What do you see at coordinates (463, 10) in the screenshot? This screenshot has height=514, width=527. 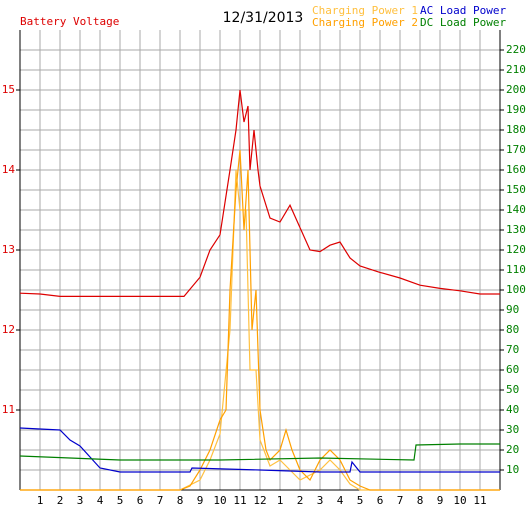 I see `legend-label: AC Load Power` at bounding box center [463, 10].